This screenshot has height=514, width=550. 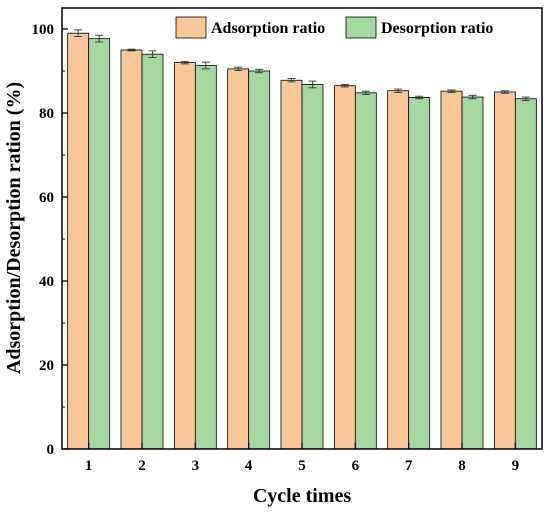 I want to click on x-axis-title: Cycle times, so click(x=302, y=496).